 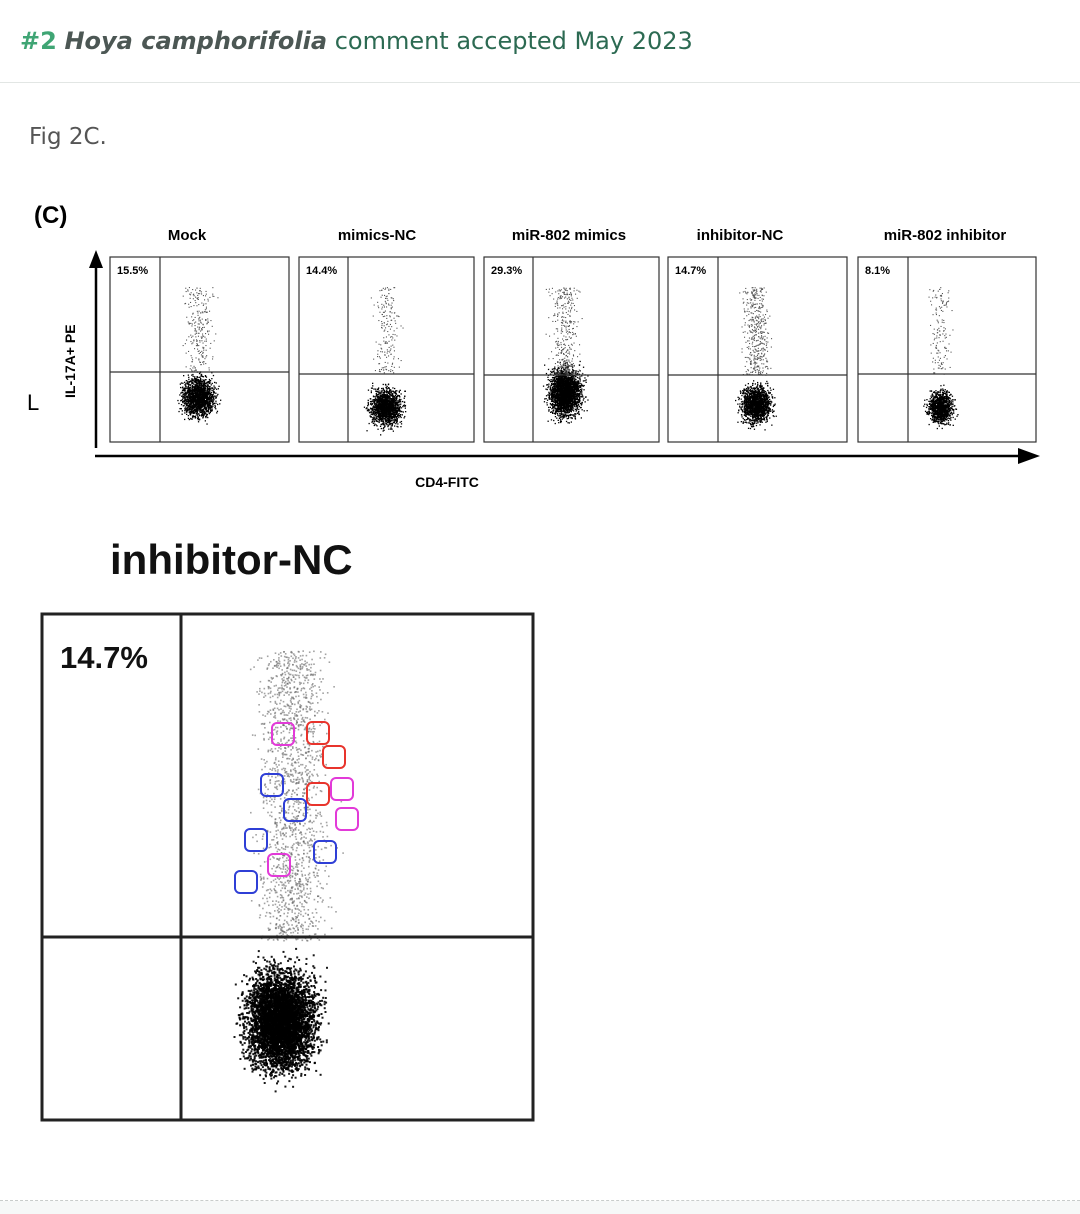 What do you see at coordinates (231, 559) in the screenshot?
I see `zoom-title: inhibitor-NC` at bounding box center [231, 559].